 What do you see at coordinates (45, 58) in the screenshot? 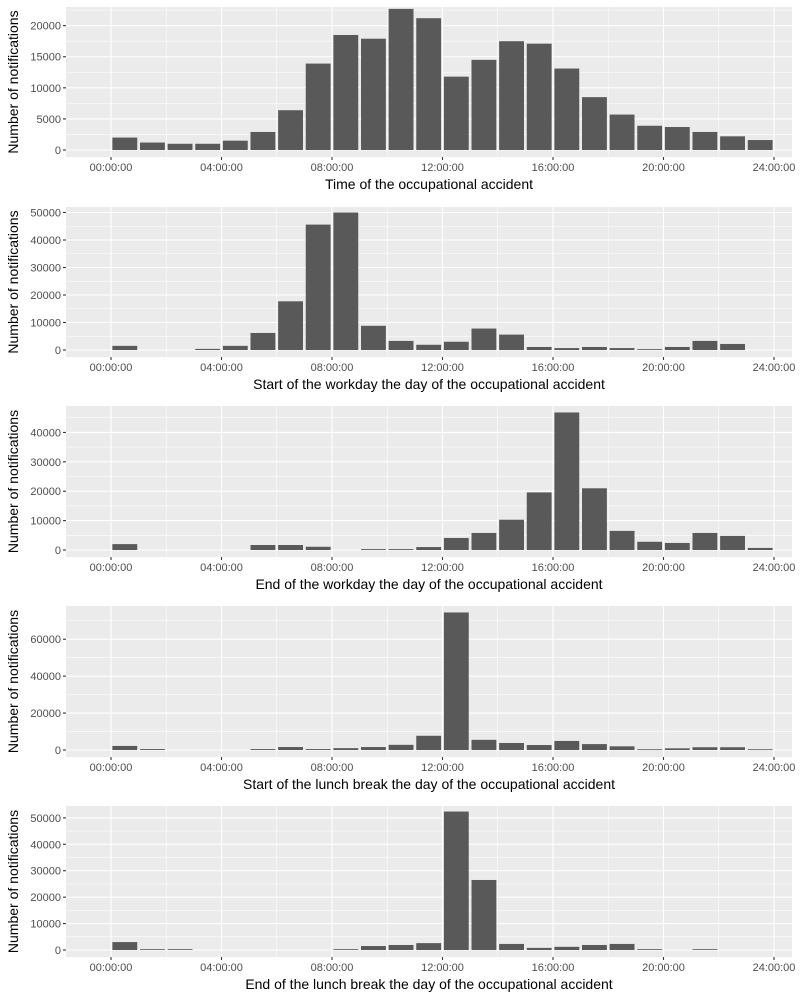
I see `y-tick-label: 15000` at bounding box center [45, 58].